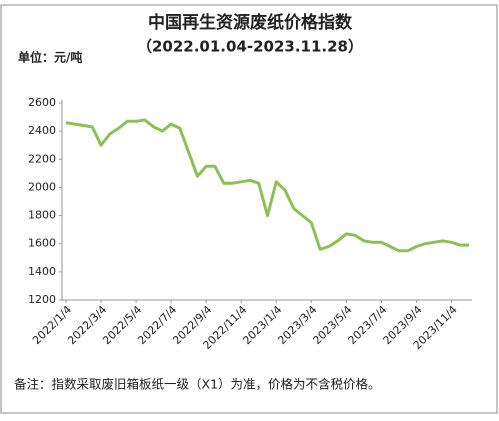  Describe the element at coordinates (42, 102) in the screenshot. I see `y-tick-label: 2600` at that location.